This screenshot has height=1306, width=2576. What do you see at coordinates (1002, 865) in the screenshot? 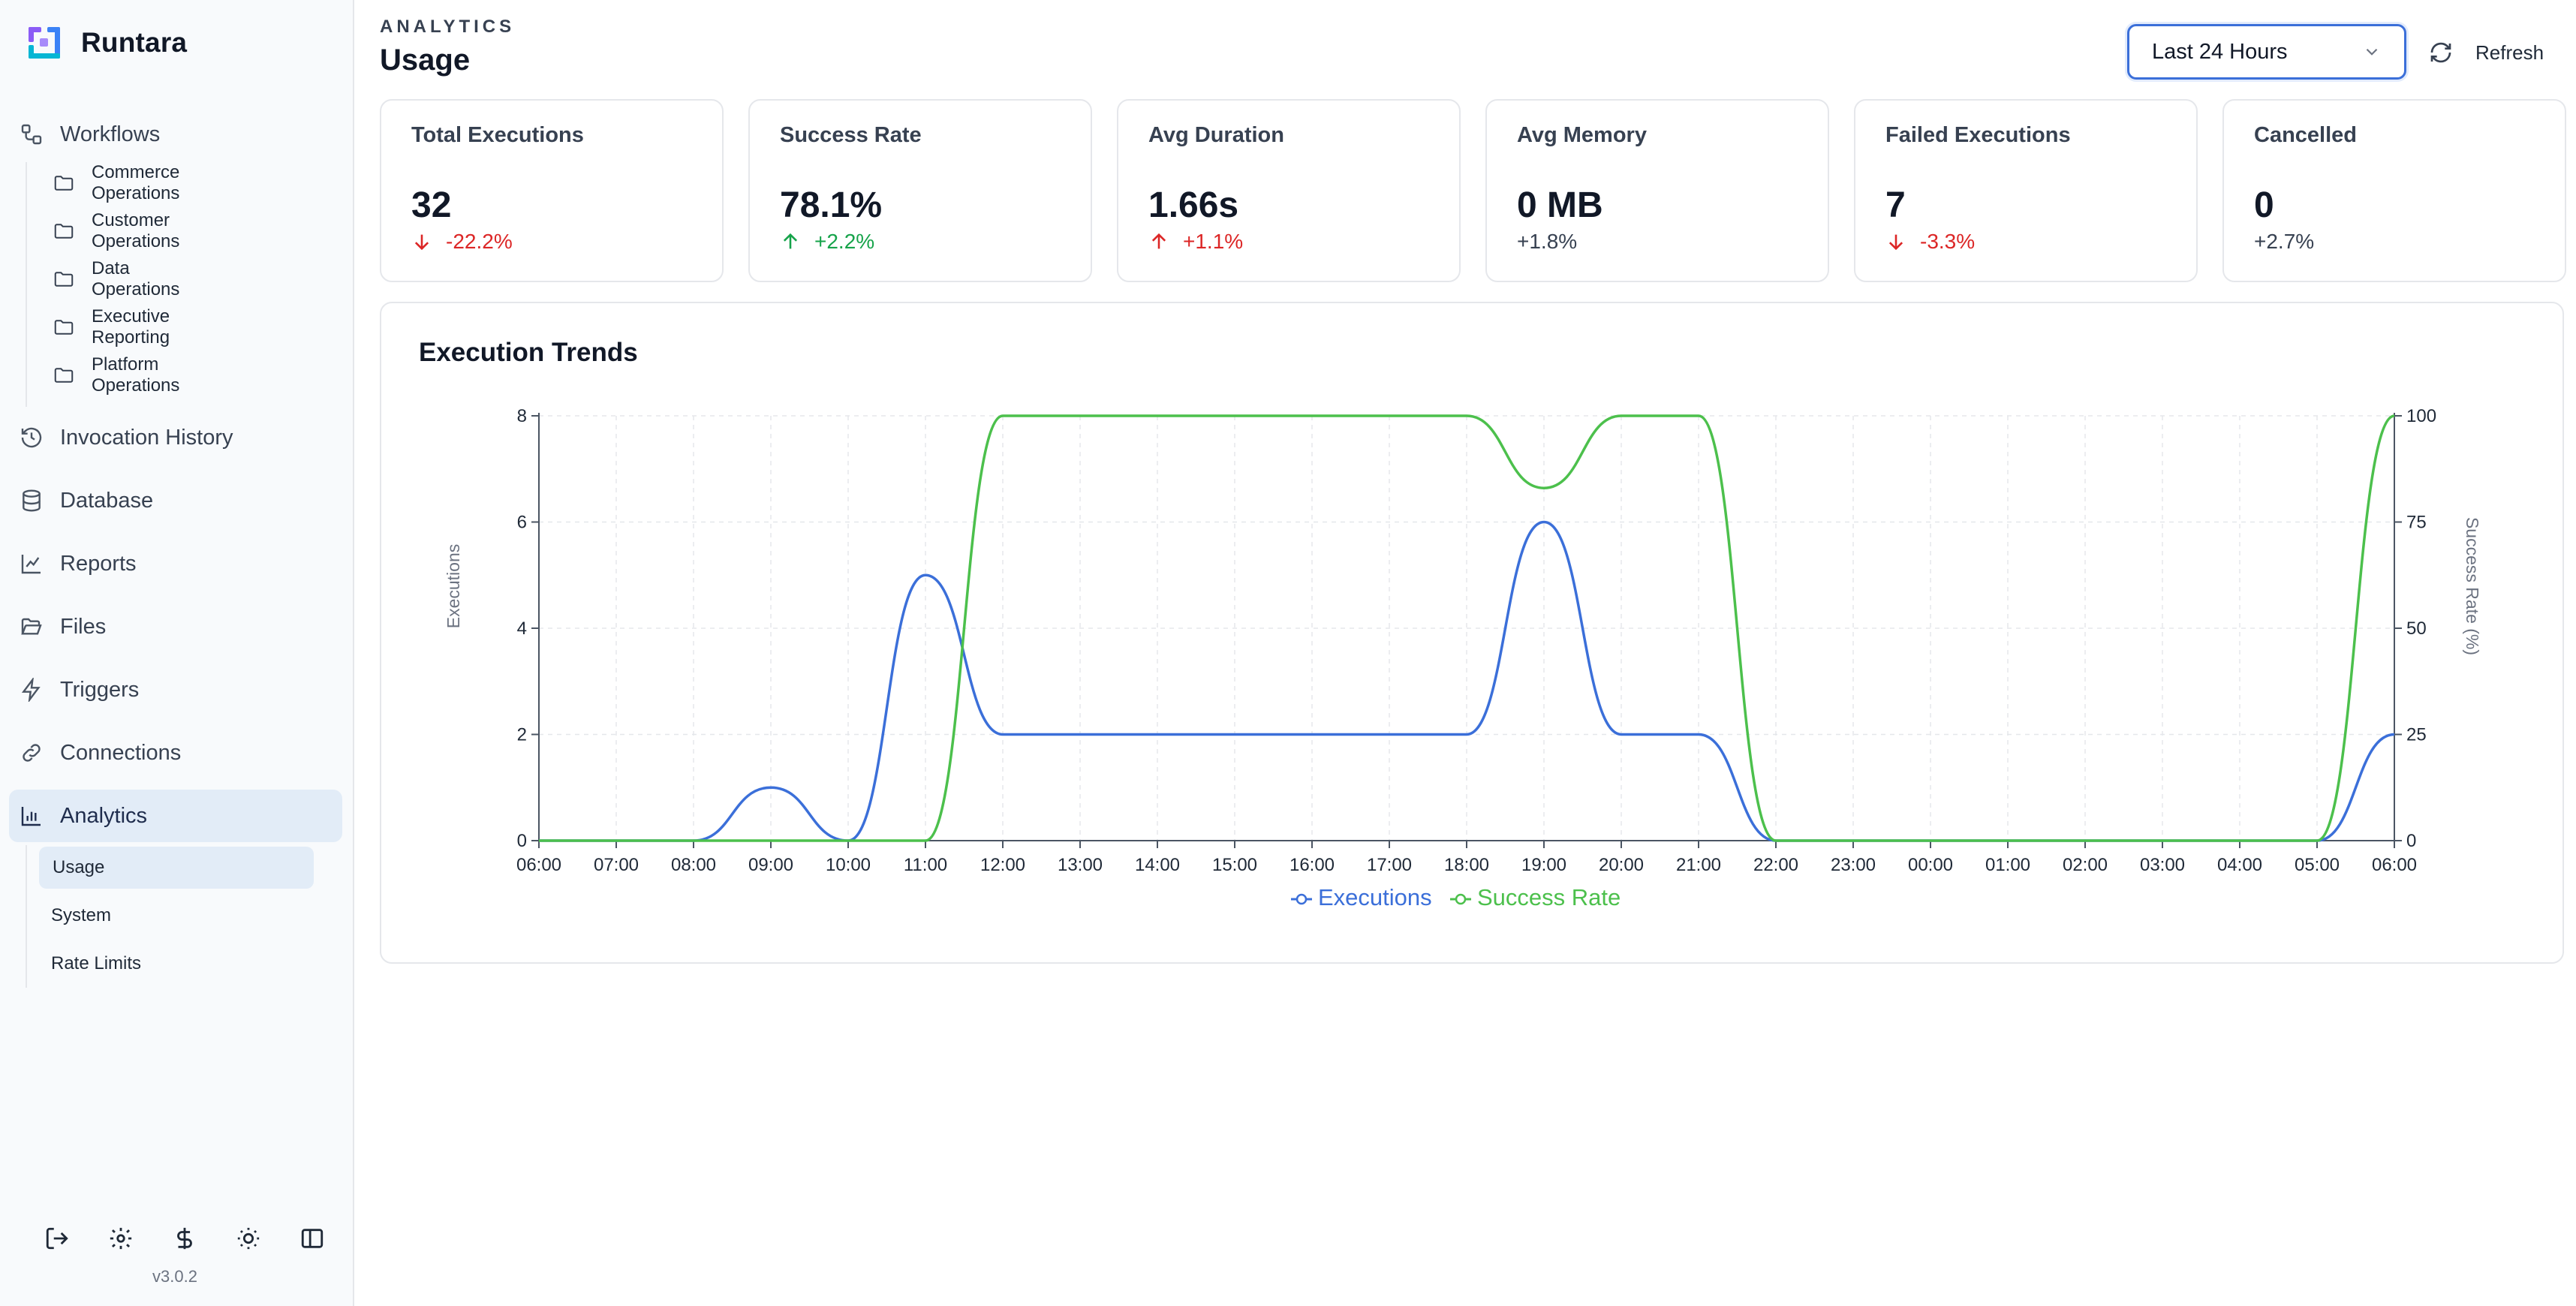
I see `x-tick-label: 12:00` at bounding box center [1002, 865].